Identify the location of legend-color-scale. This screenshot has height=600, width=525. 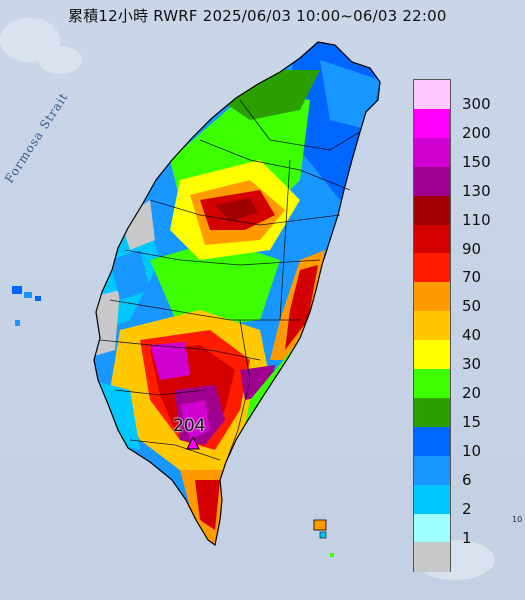
(432, 325).